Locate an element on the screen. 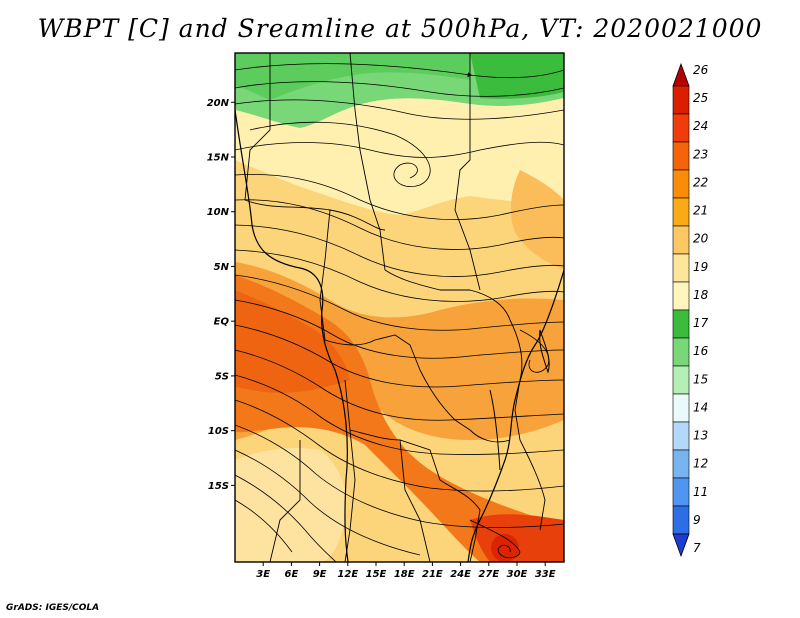  colorbar-label: 13 is located at coordinates (700, 436).